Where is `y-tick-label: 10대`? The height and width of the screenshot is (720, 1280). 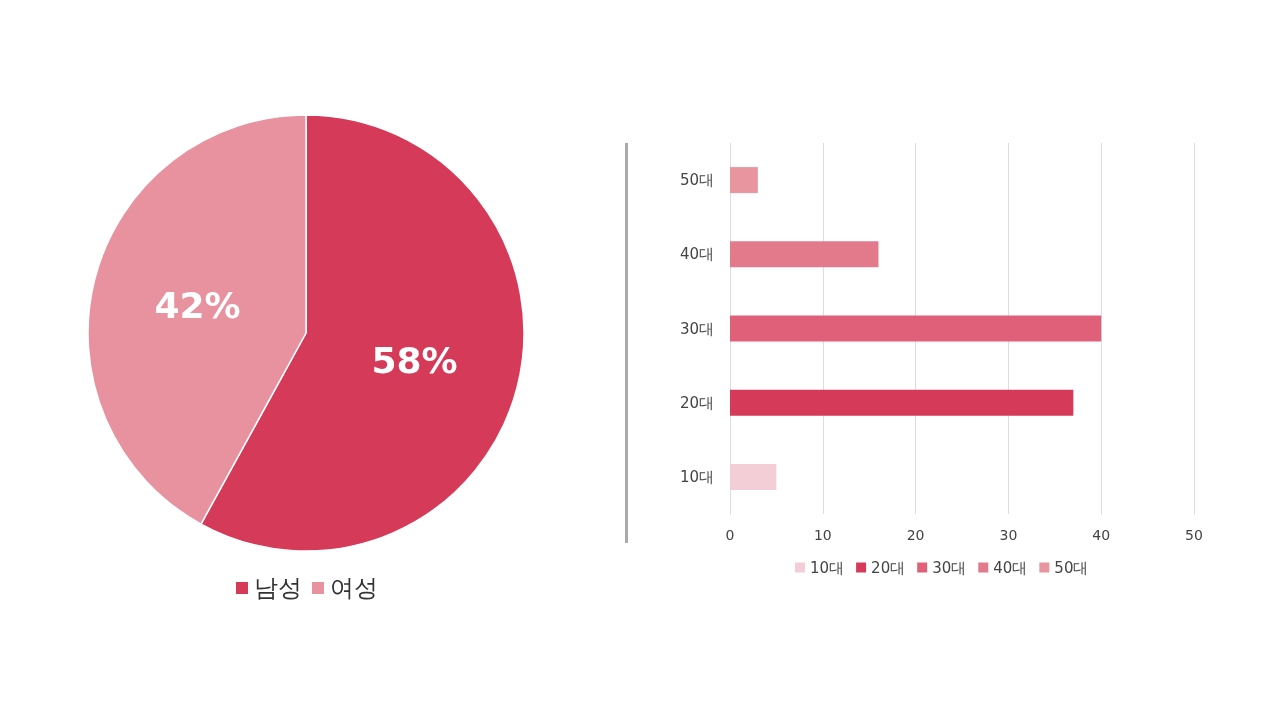 y-tick-label: 10대 is located at coordinates (696, 476).